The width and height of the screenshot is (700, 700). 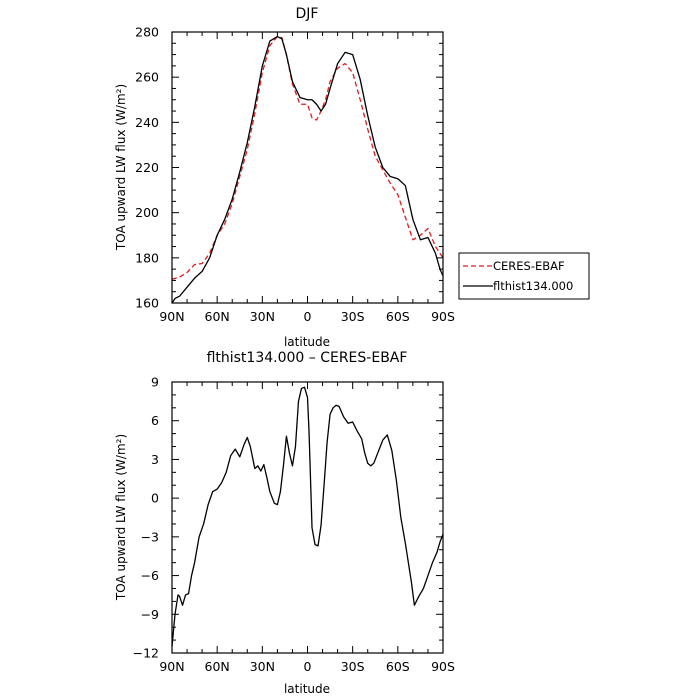 What do you see at coordinates (121, 167) in the screenshot?
I see `top-chart-ylabel: TOA upward LW flux (W/m²)` at bounding box center [121, 167].